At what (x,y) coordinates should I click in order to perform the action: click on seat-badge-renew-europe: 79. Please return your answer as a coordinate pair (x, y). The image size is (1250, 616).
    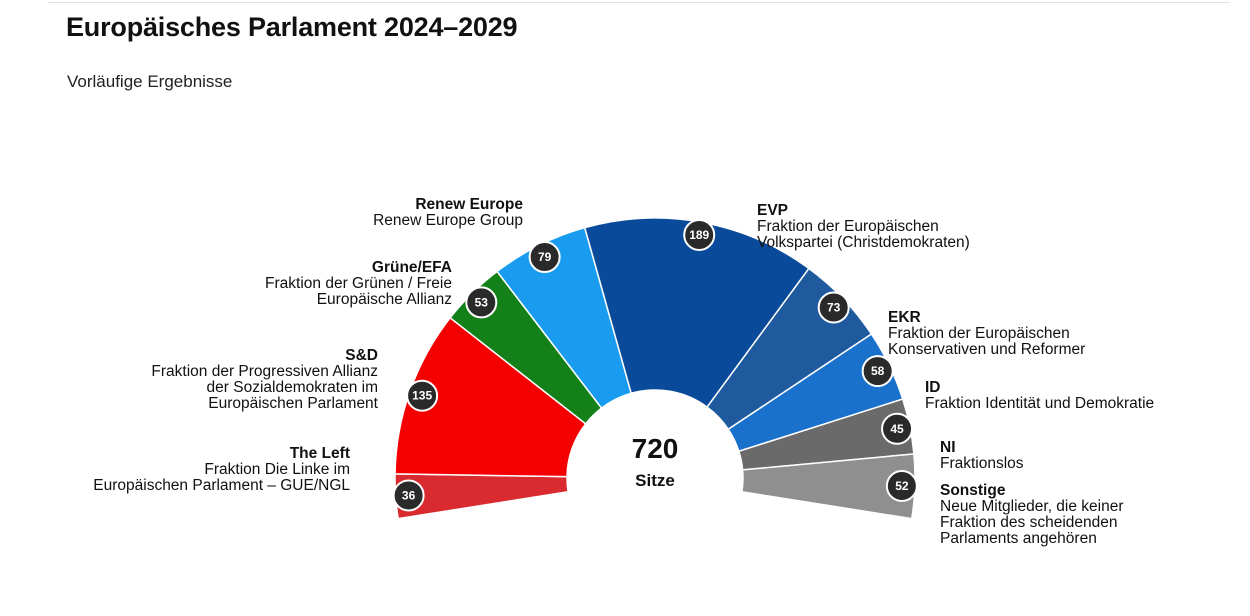
    Looking at the image, I should click on (544, 257).